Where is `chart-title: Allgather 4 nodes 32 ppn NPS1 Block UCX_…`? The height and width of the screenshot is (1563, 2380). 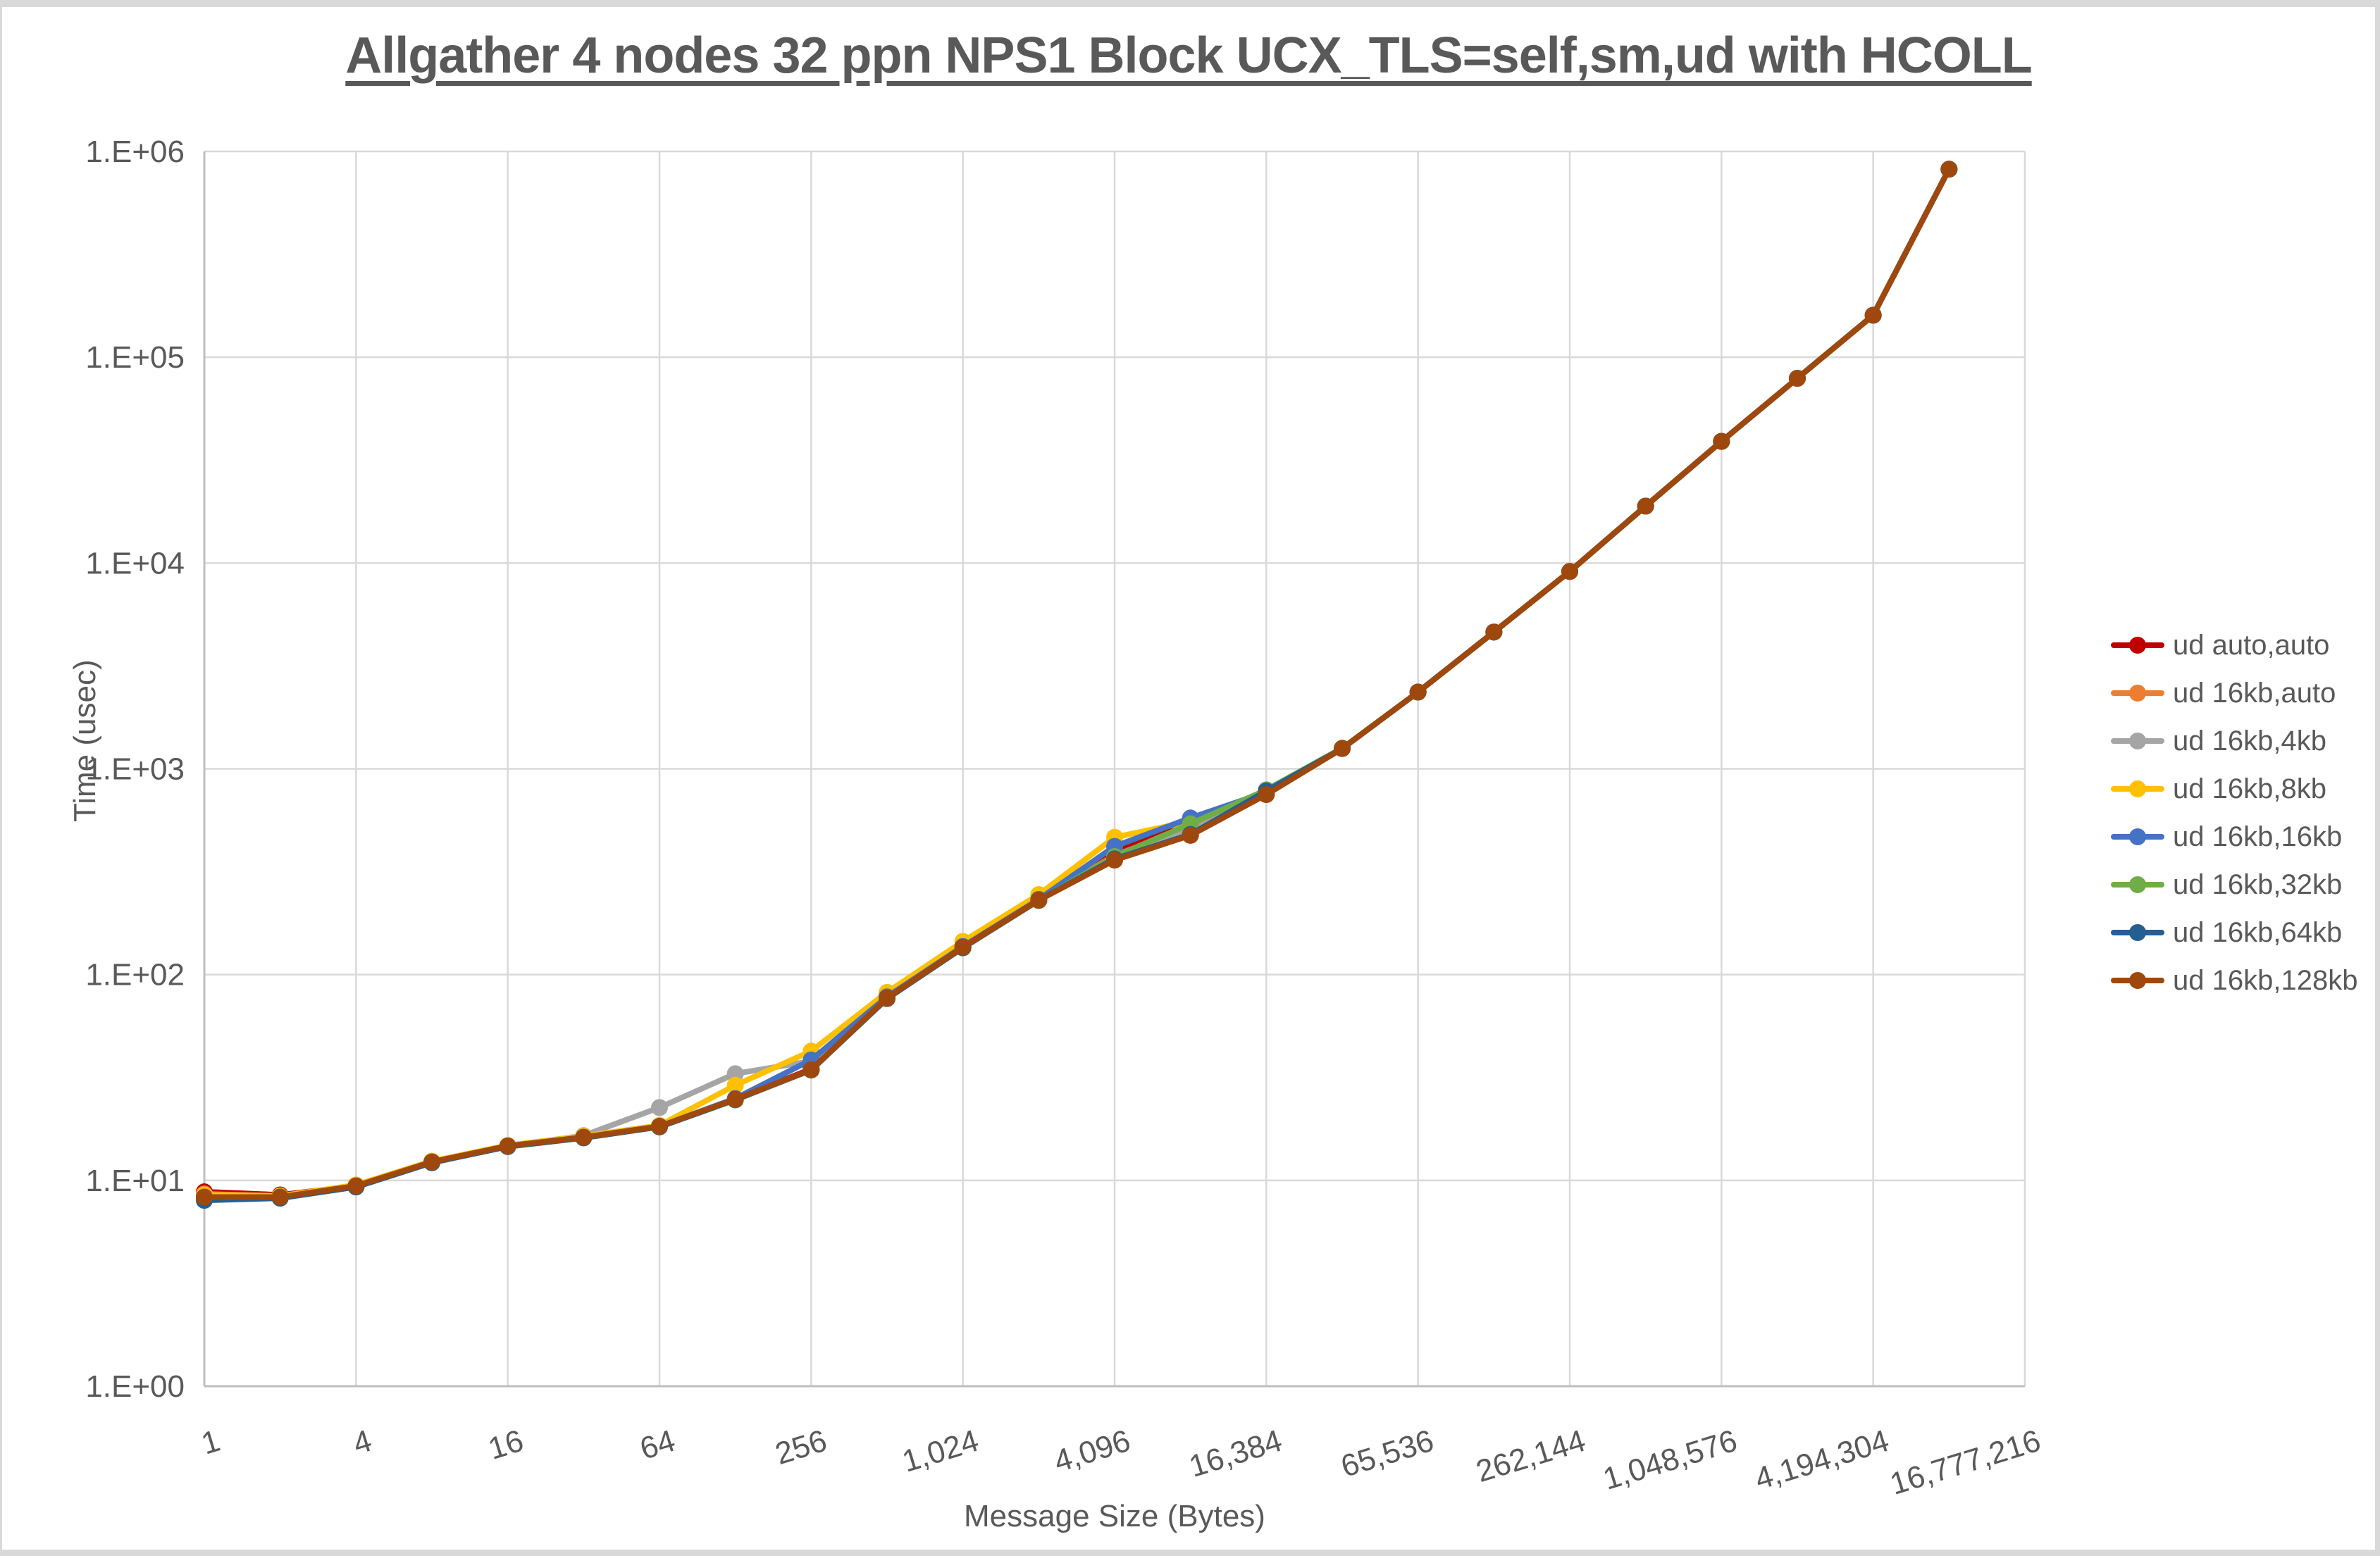
chart-title: Allgather 4 nodes 32 ppn NPS1 Block UCX_… is located at coordinates (1188, 56).